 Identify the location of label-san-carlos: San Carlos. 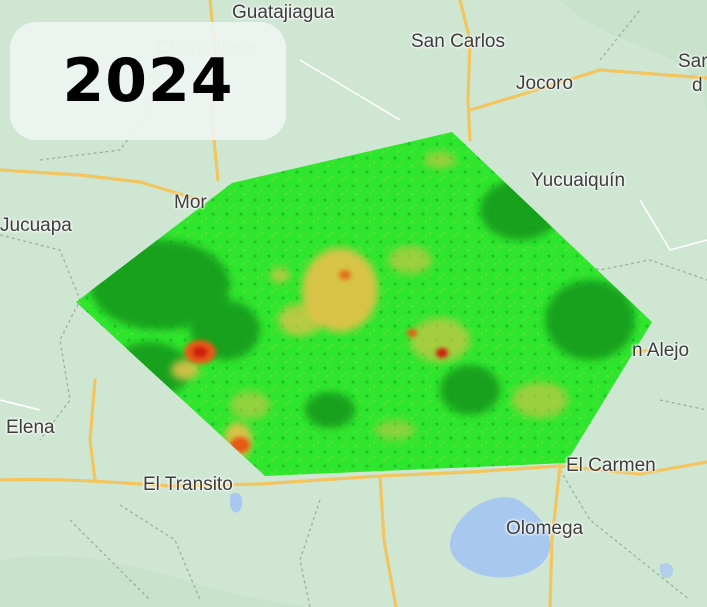
(458, 41).